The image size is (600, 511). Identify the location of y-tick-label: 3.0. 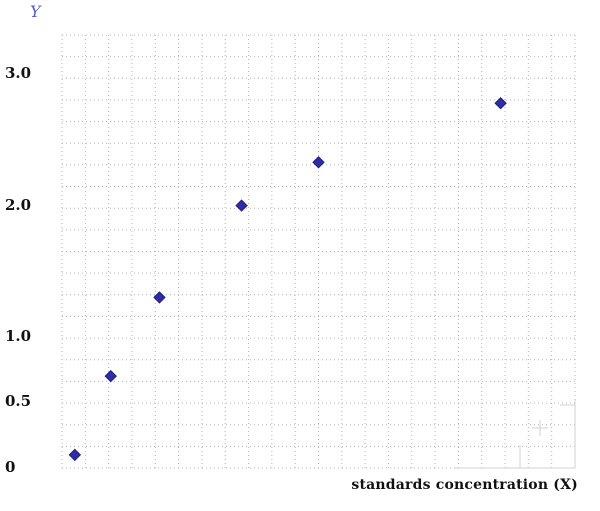
(18, 73).